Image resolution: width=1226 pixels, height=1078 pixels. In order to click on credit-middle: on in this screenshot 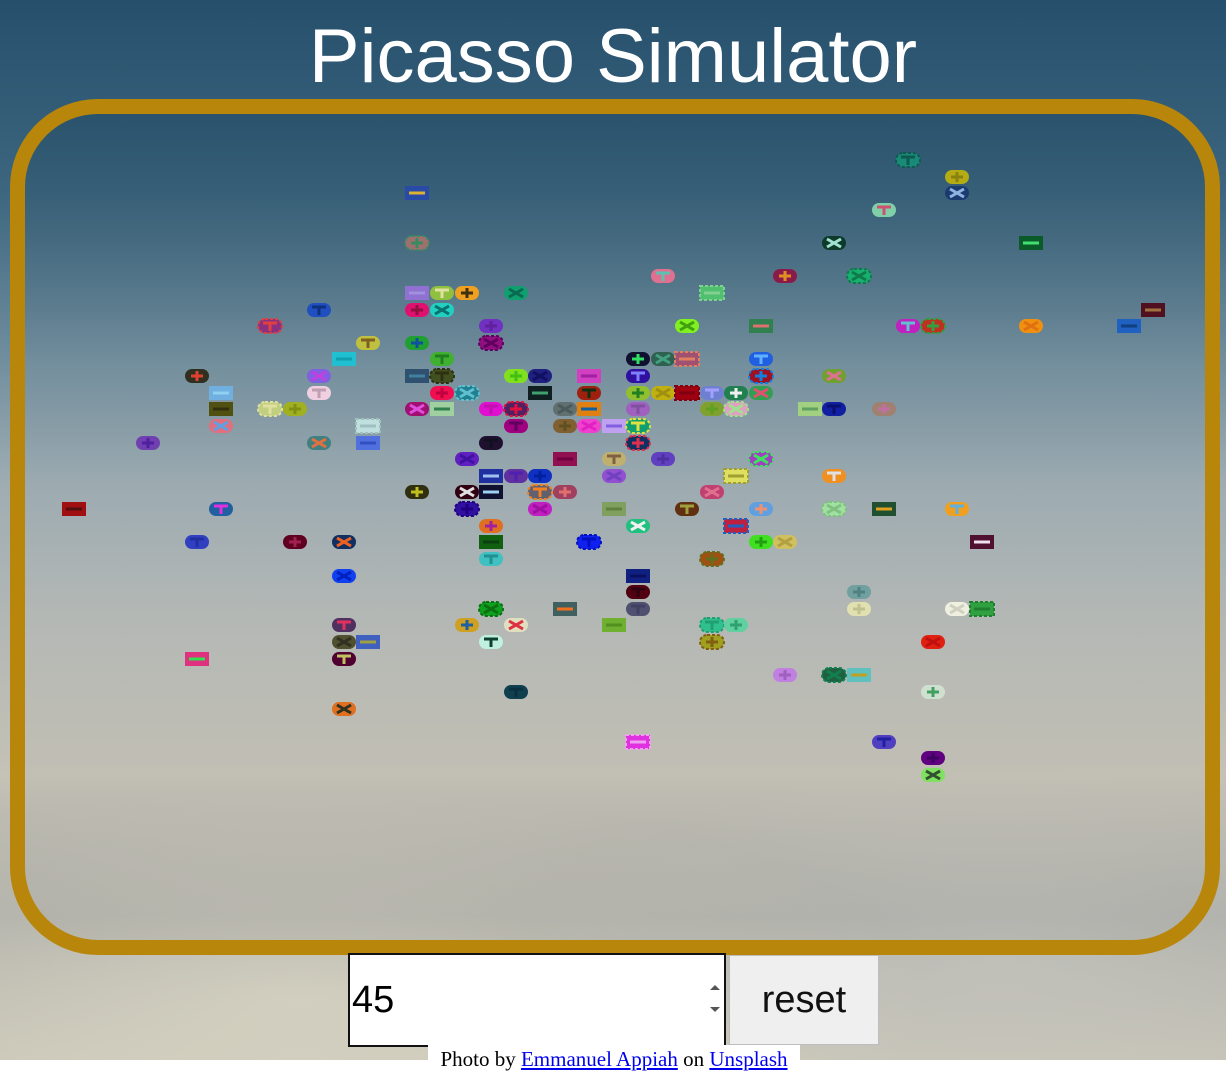, I will do `click(694, 1059)`.